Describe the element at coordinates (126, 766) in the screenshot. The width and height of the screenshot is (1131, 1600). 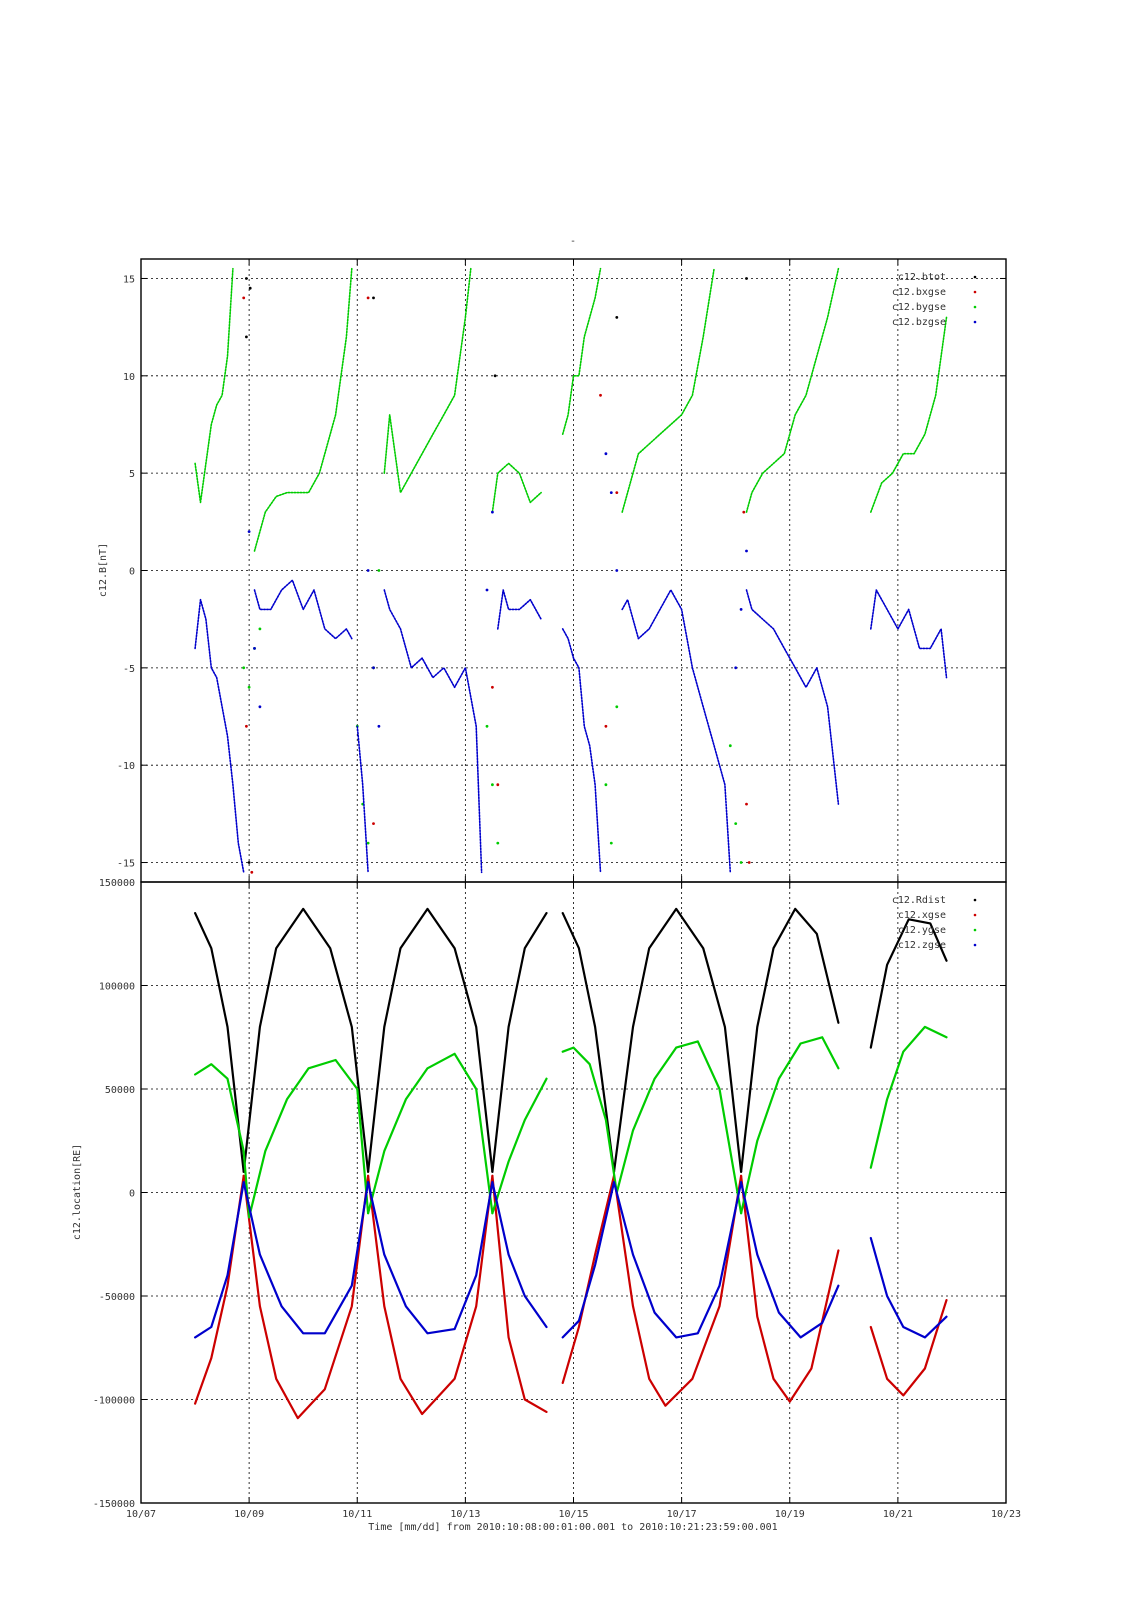
I see `y-tick-label: -10` at that location.